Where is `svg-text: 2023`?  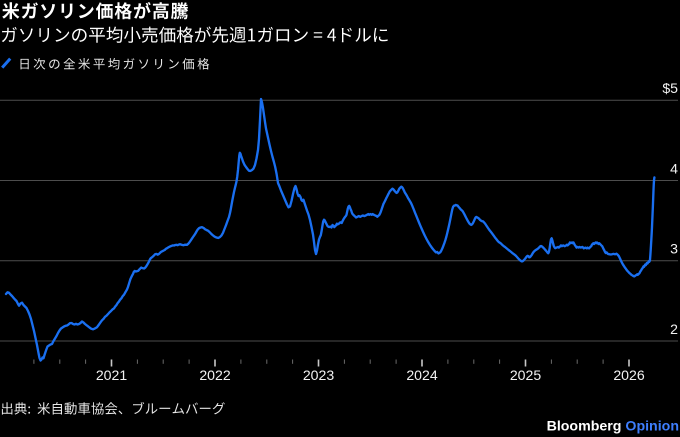
svg-text: 2023 is located at coordinates (319, 375).